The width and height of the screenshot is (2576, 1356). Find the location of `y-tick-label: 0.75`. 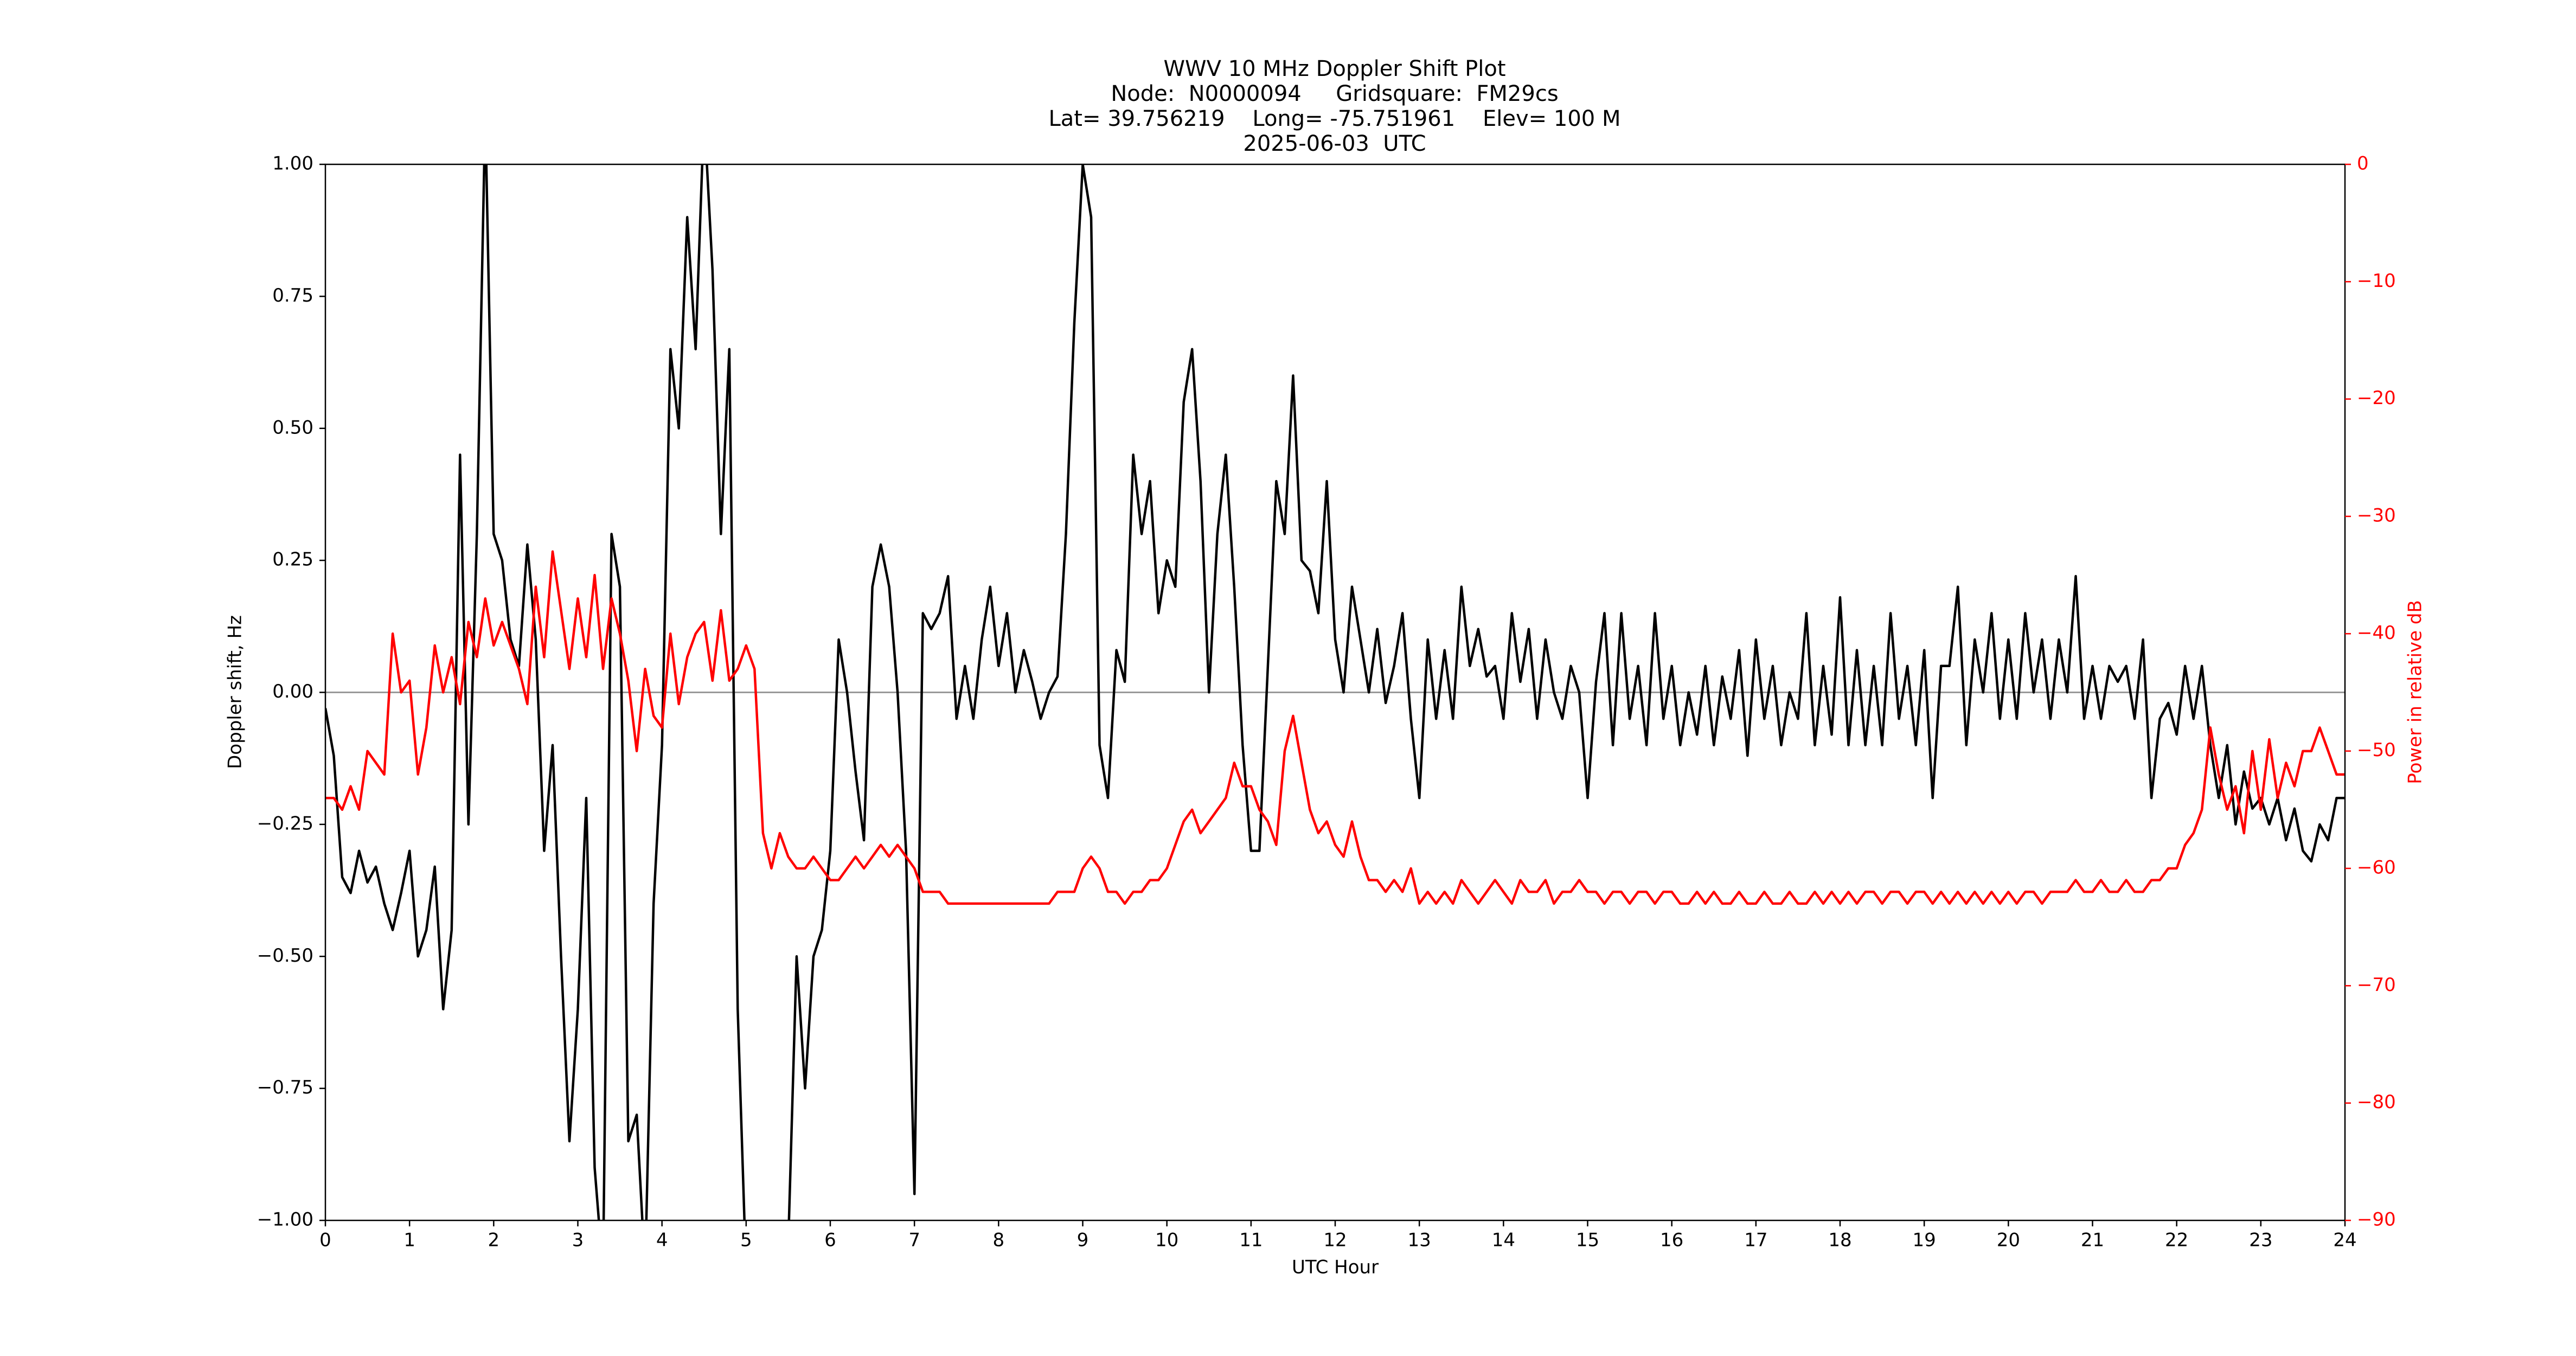

y-tick-label: 0.75 is located at coordinates (292, 295).